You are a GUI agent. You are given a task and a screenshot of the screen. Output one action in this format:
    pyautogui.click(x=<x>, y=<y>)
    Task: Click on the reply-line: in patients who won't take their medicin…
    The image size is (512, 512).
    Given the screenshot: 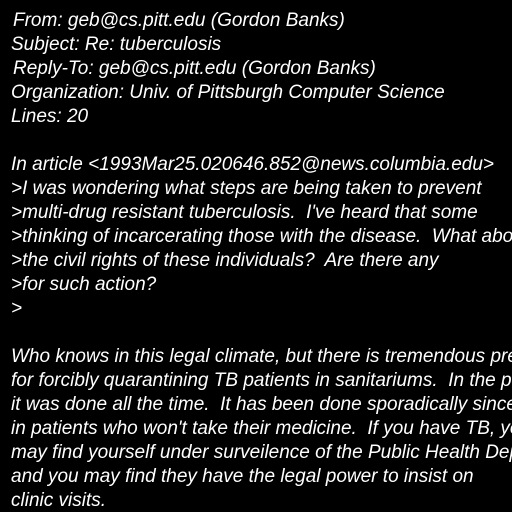 What is the action you would take?
    pyautogui.click(x=261, y=429)
    